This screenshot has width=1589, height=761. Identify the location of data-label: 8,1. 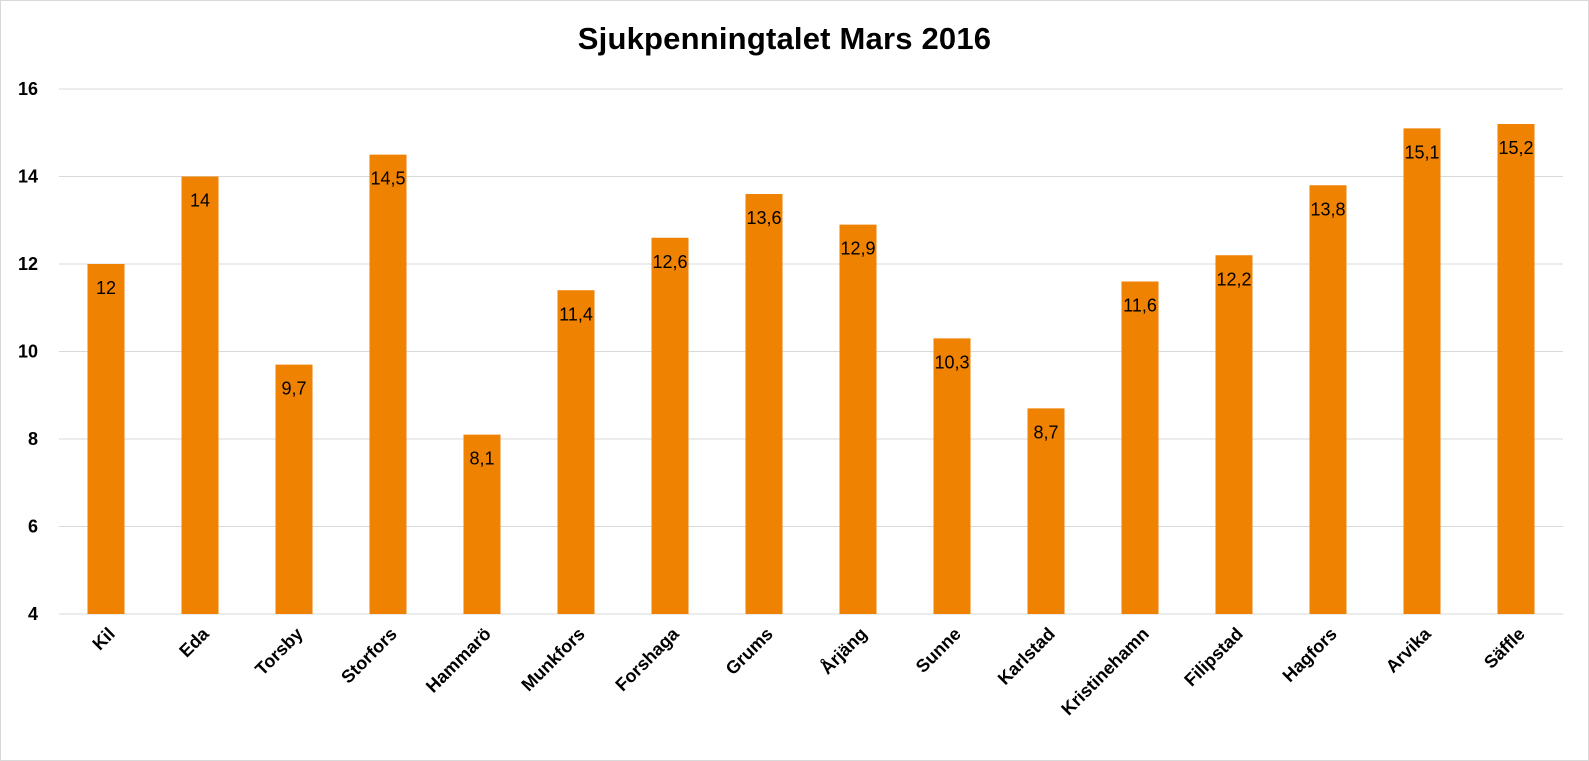
(481, 459).